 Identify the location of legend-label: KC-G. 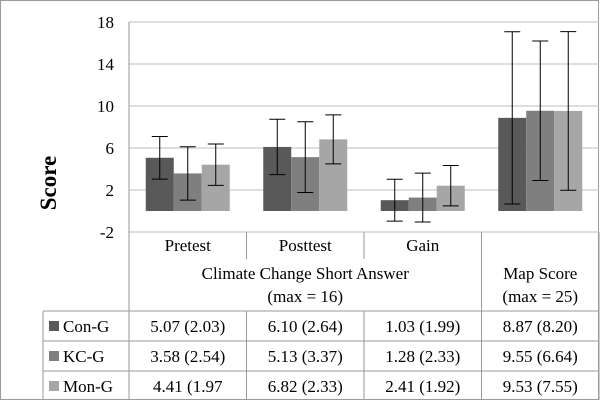
(84, 356).